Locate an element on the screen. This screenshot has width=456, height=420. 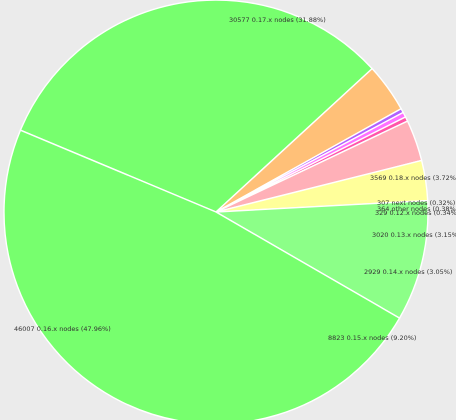
slice-label: 30577 0.17.x nodes (31.88%) is located at coordinates (277, 20).